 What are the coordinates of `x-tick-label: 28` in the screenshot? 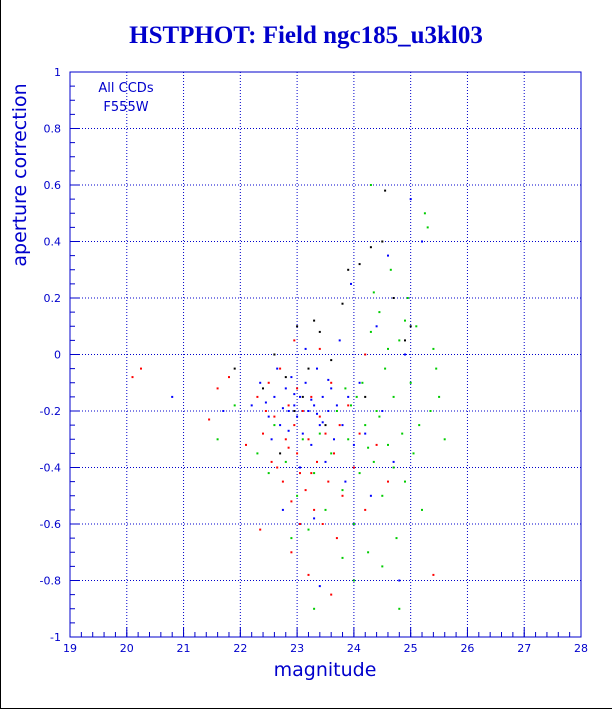 It's located at (581, 648).